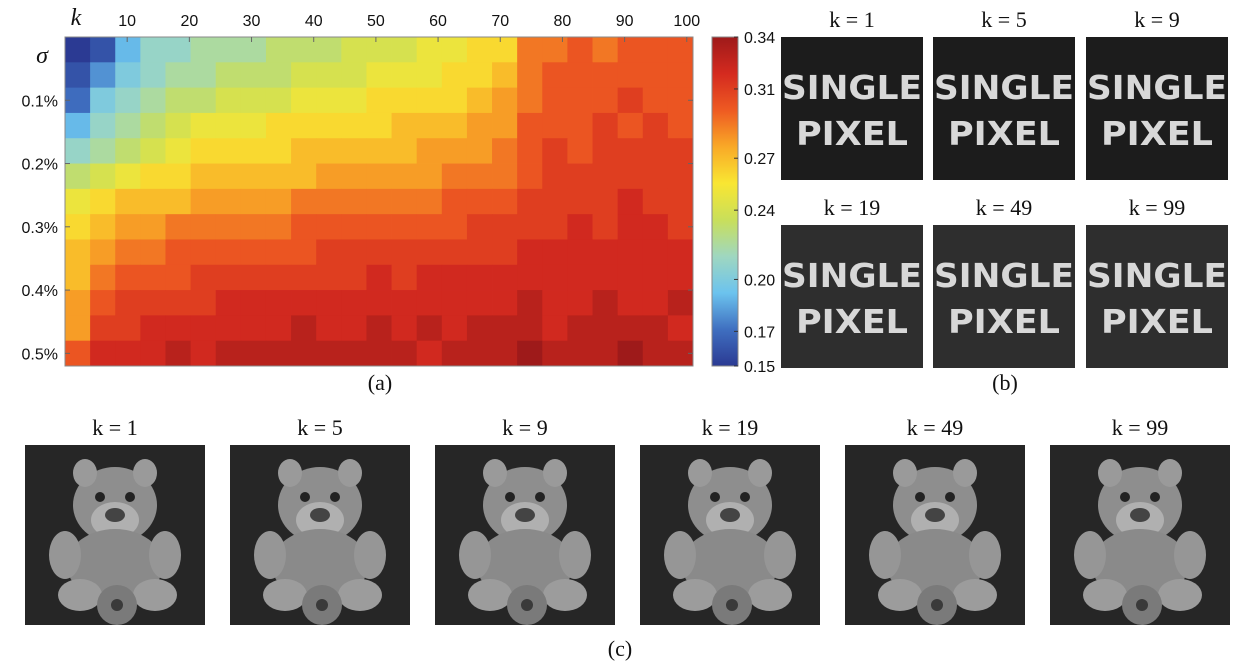 Image resolution: width=1241 pixels, height=663 pixels. What do you see at coordinates (759, 38) in the screenshot?
I see `colorbar-tick-label: 0.34` at bounding box center [759, 38].